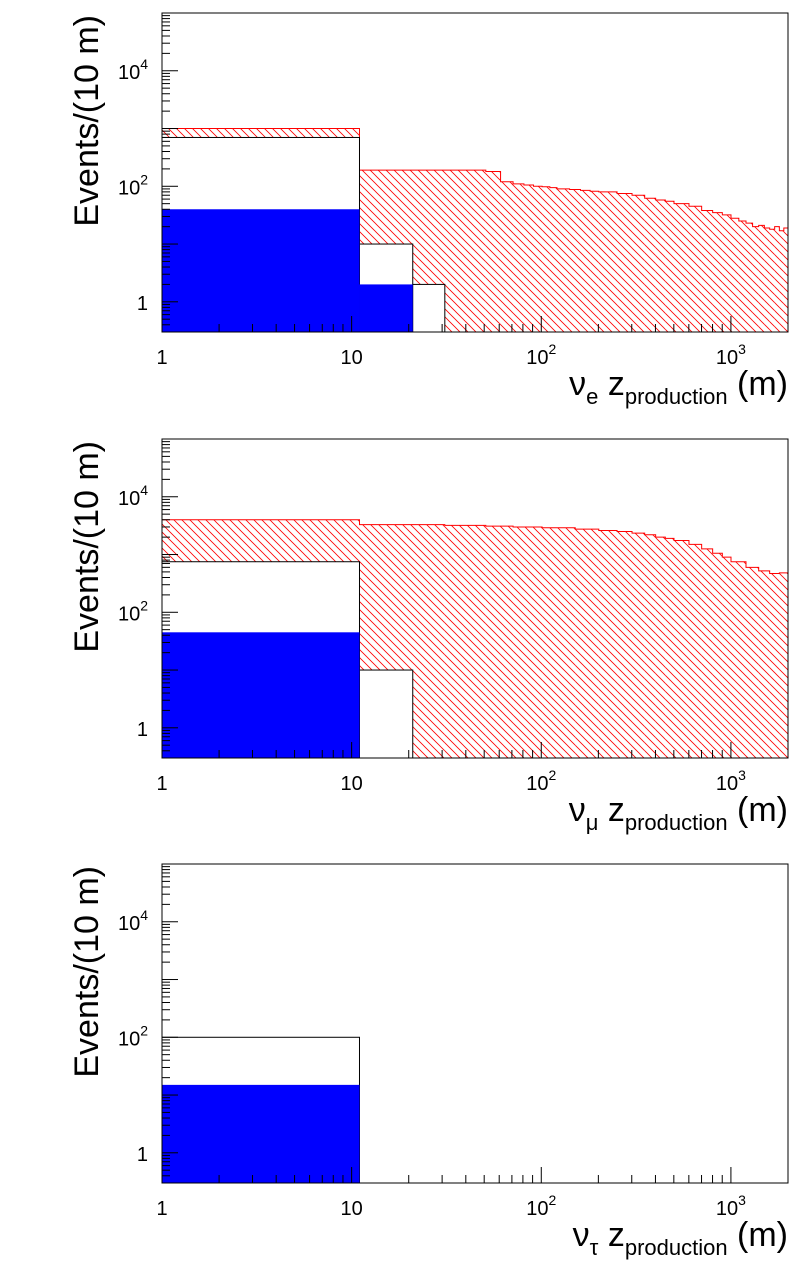 The height and width of the screenshot is (1276, 798). Describe the element at coordinates (680, 1238) in the screenshot. I see `x-axis-title: ντ zproduction (m)` at that location.